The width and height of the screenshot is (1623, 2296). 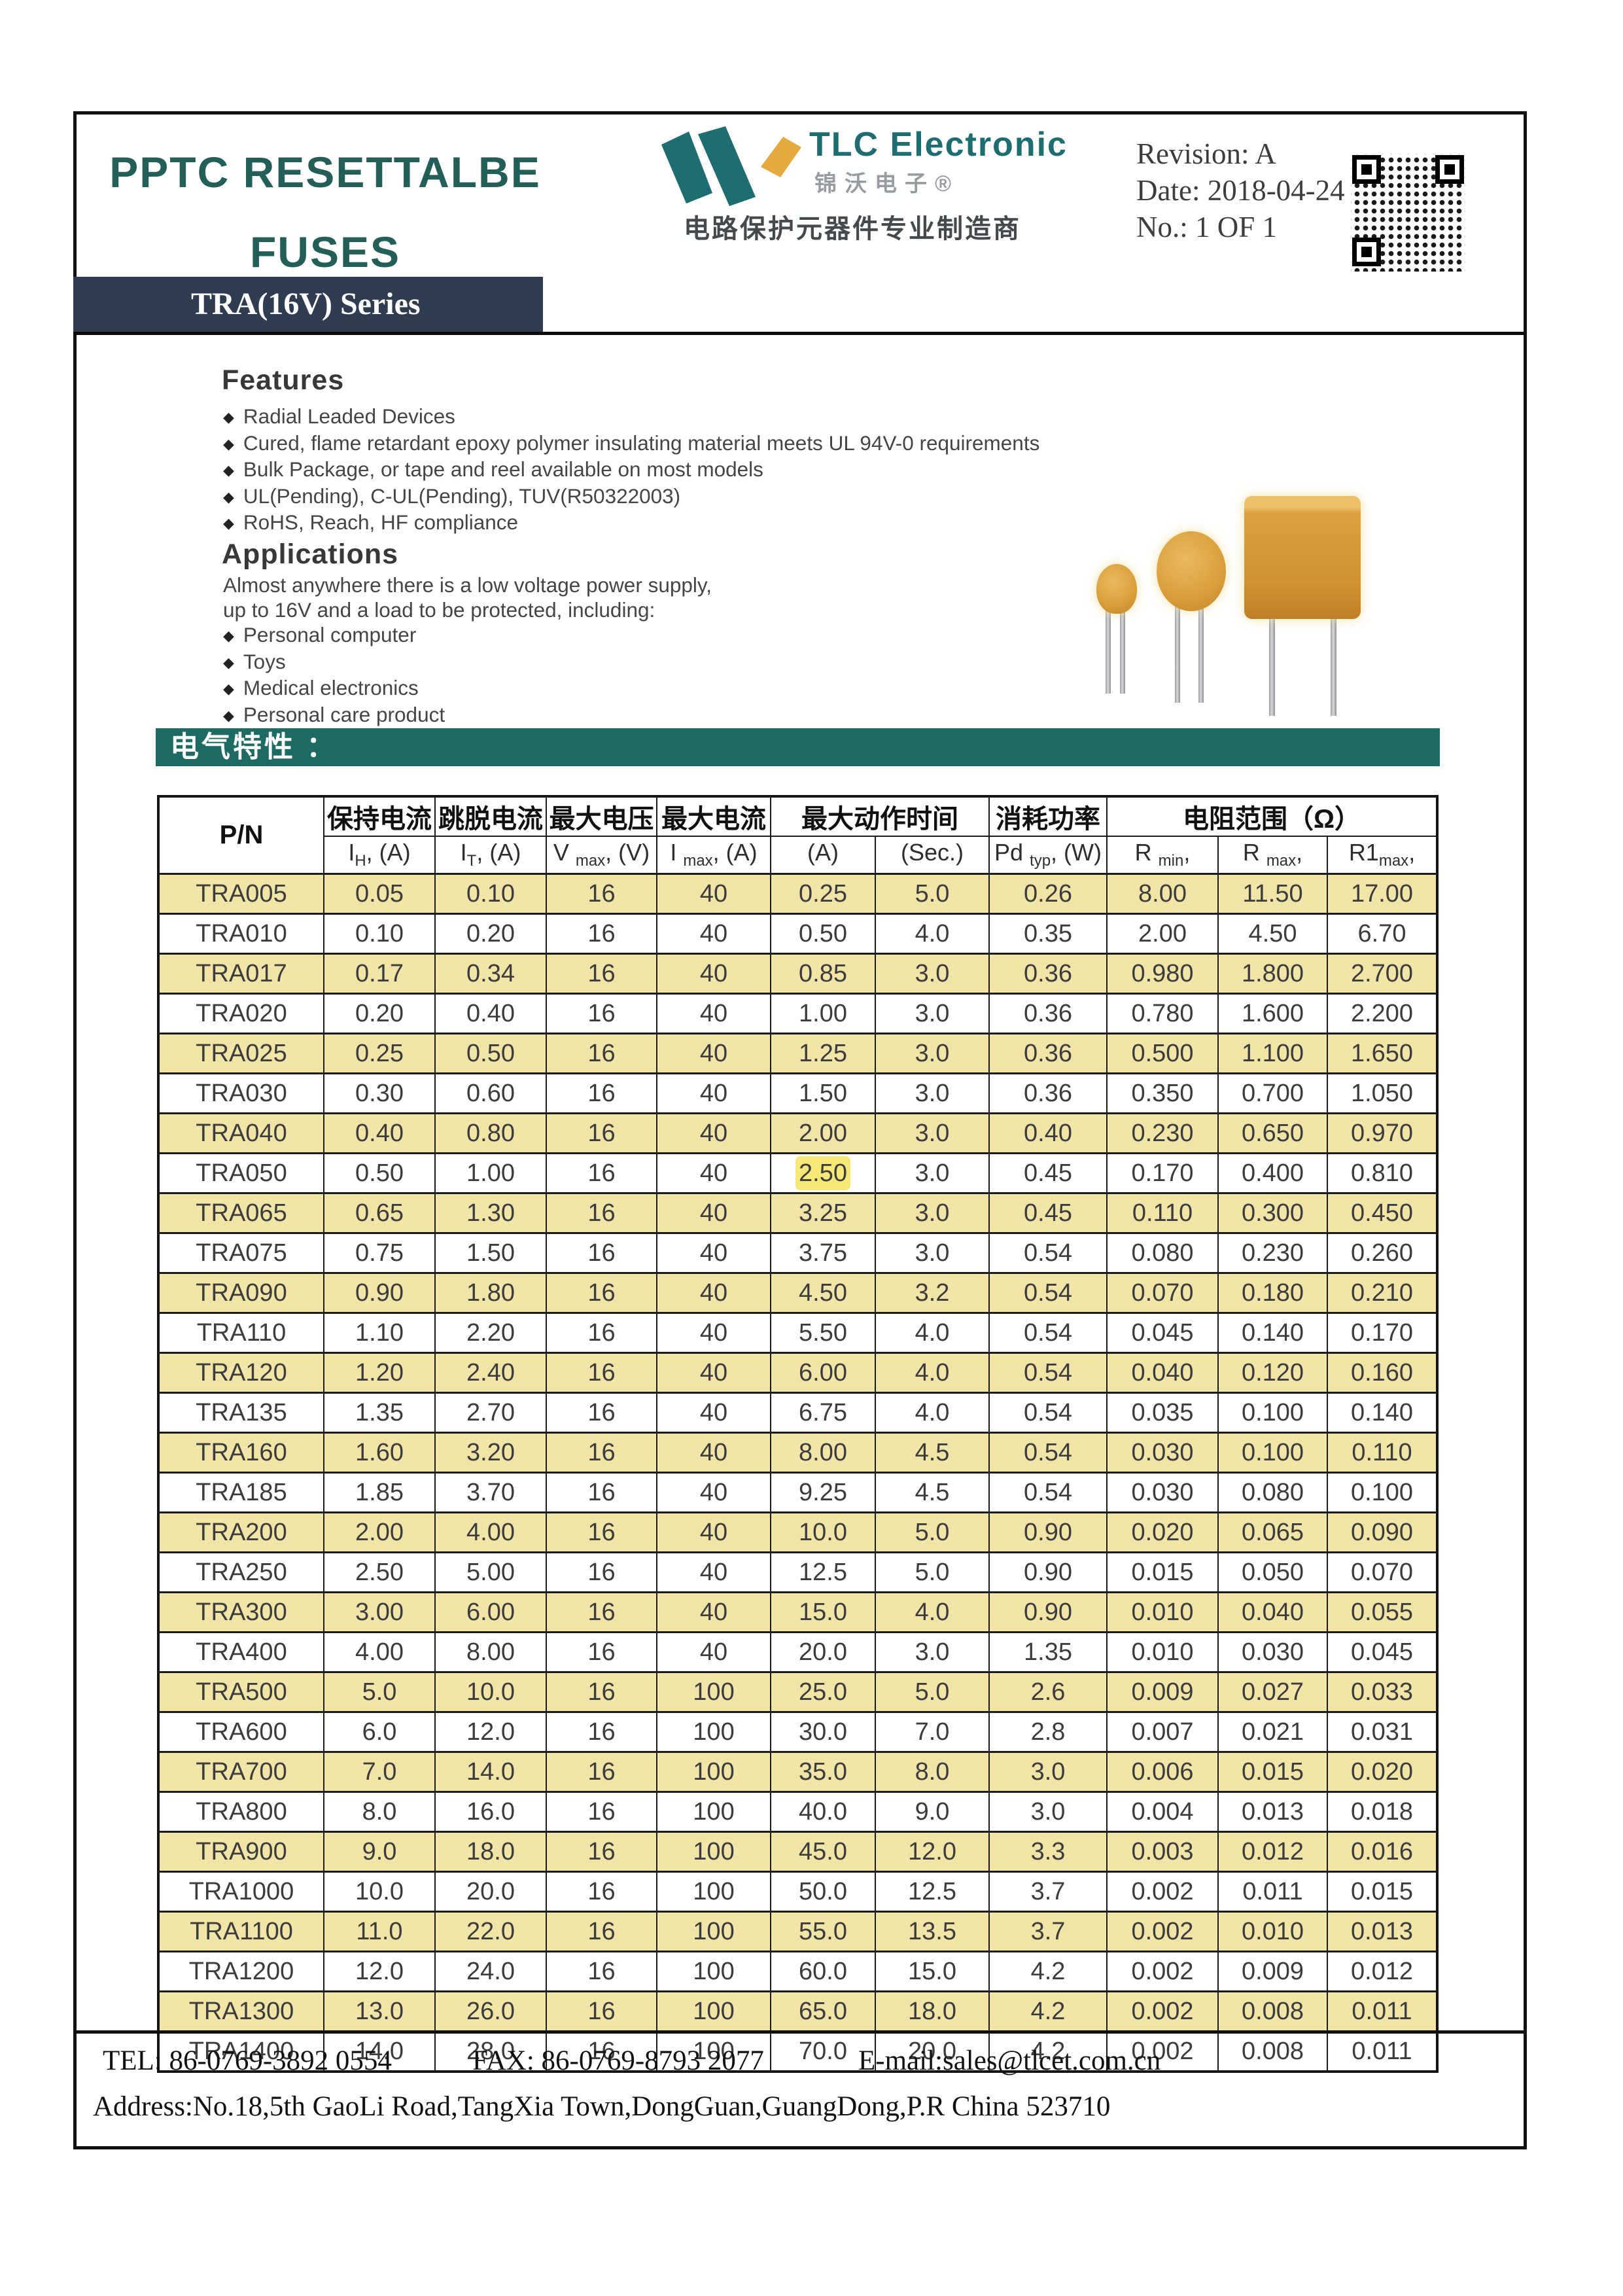 I want to click on spec-value-cell: 2.40, so click(x=491, y=1373).